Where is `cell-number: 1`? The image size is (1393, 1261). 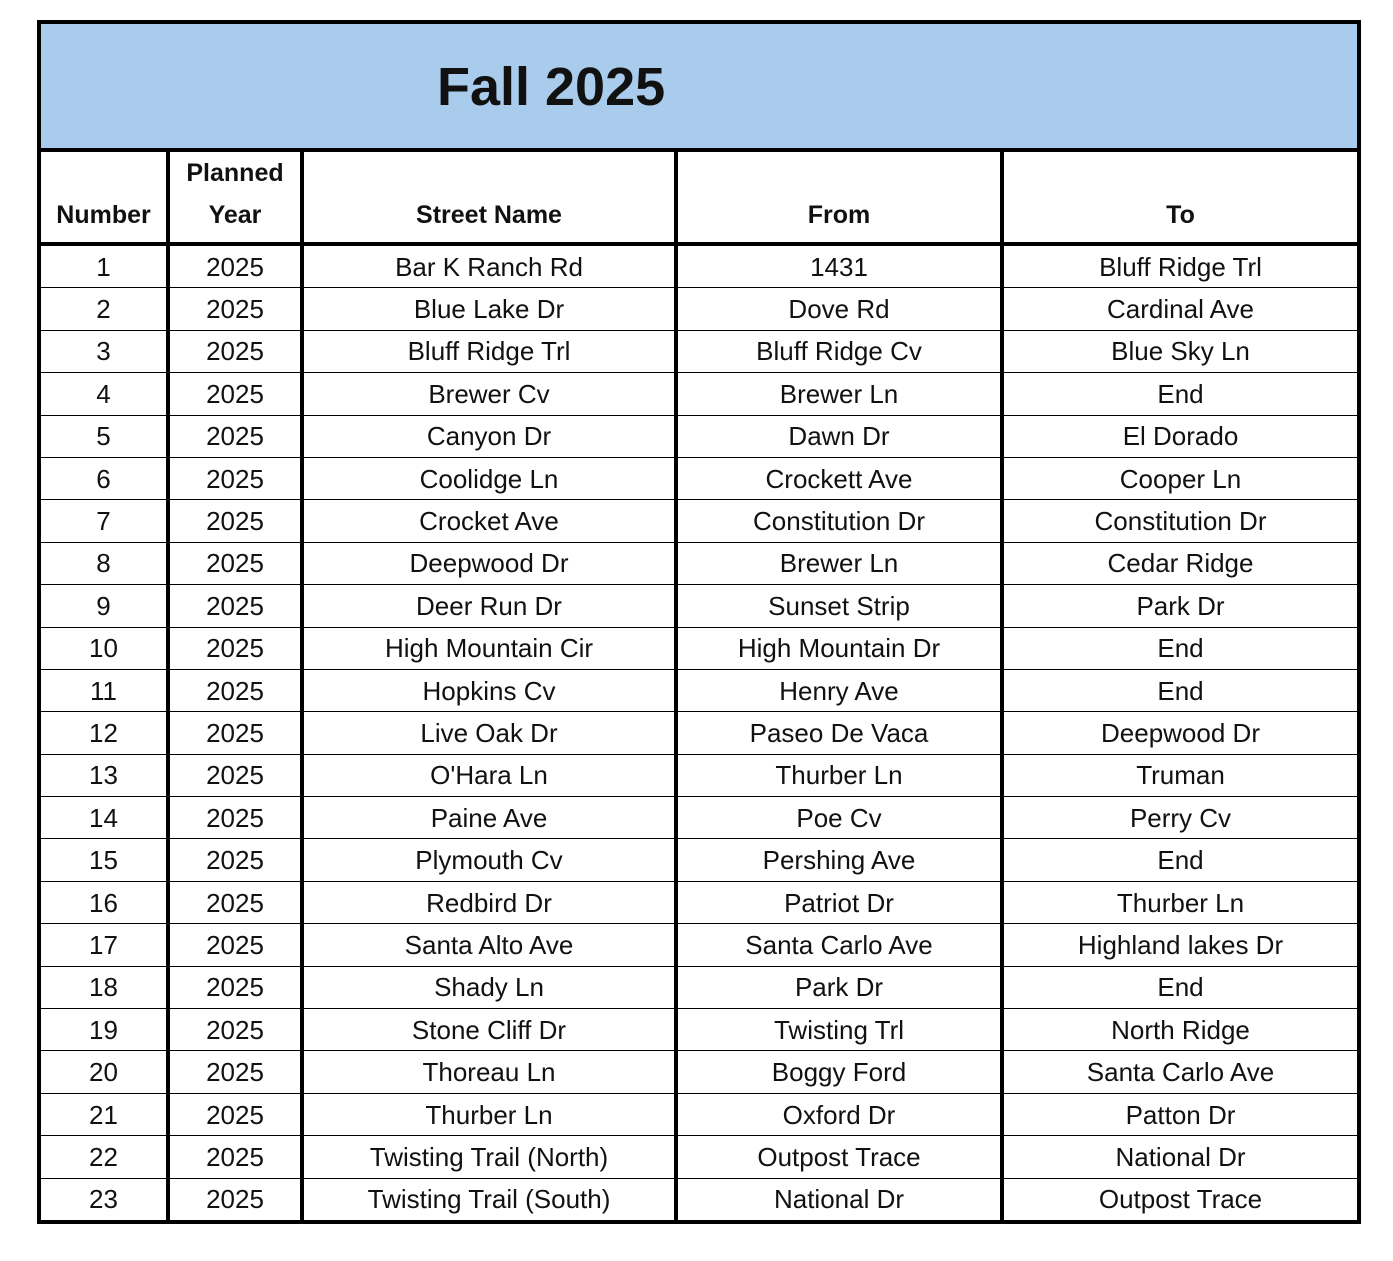
cell-number: 1 is located at coordinates (104, 266).